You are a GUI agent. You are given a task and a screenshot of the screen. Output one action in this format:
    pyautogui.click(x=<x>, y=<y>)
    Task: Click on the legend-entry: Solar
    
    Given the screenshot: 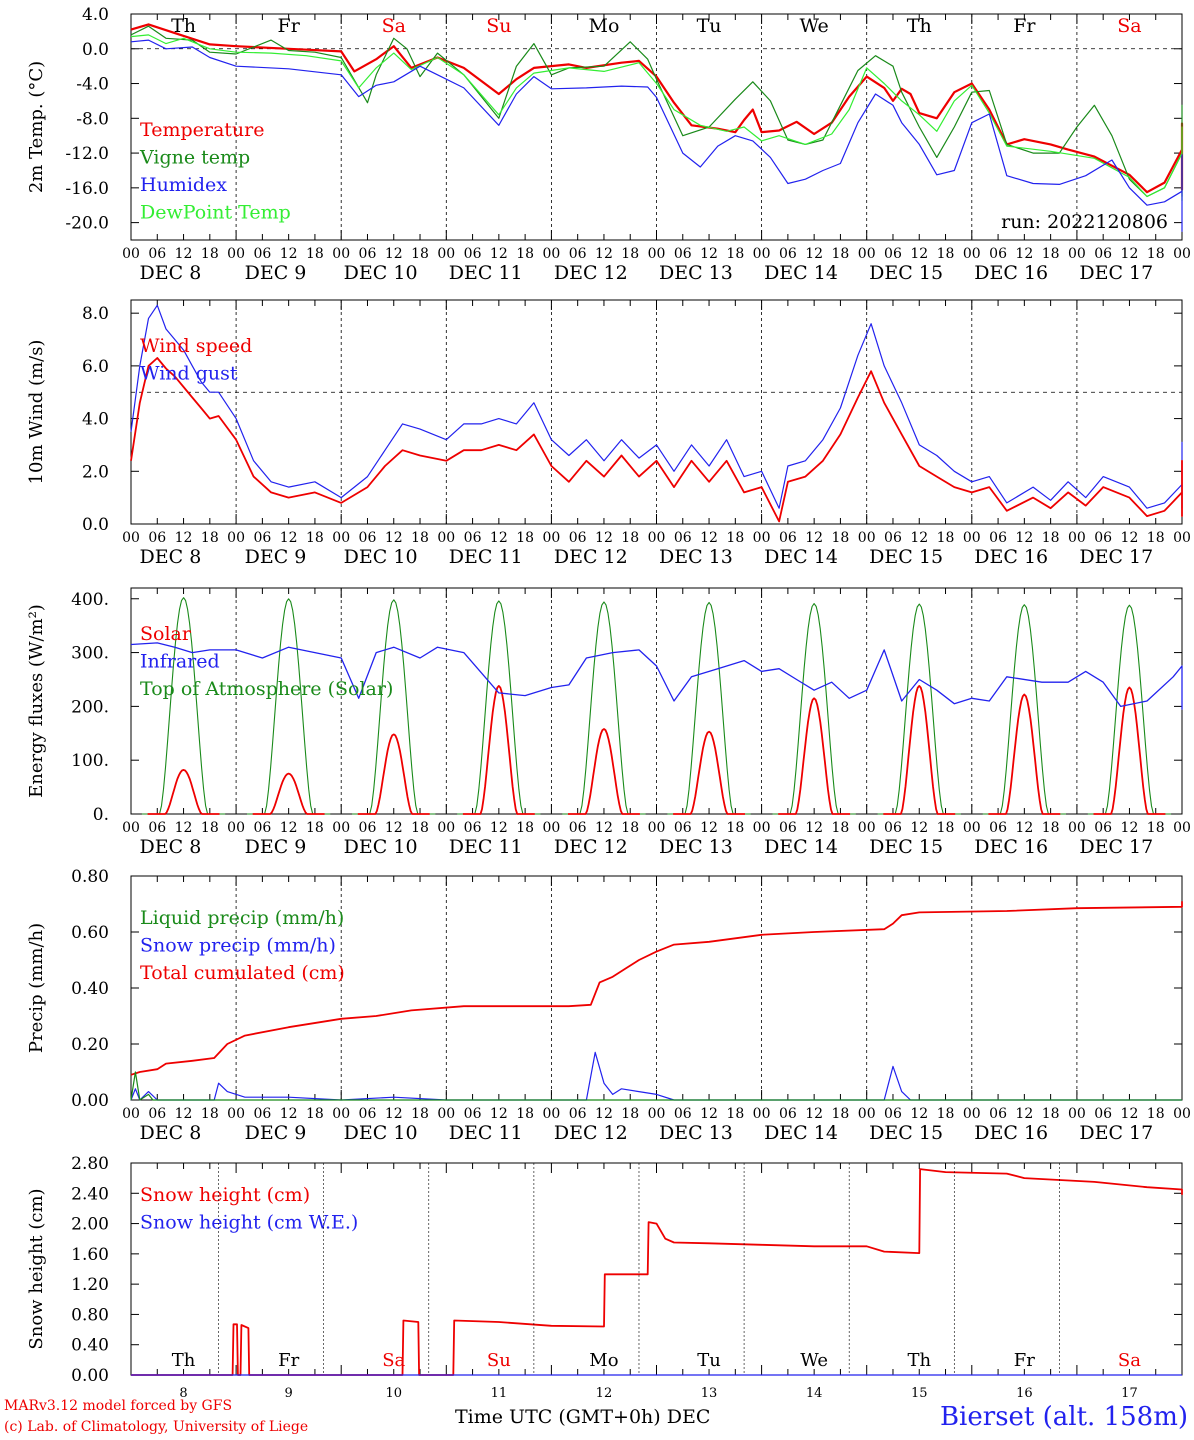 What is the action you would take?
    pyautogui.click(x=166, y=634)
    